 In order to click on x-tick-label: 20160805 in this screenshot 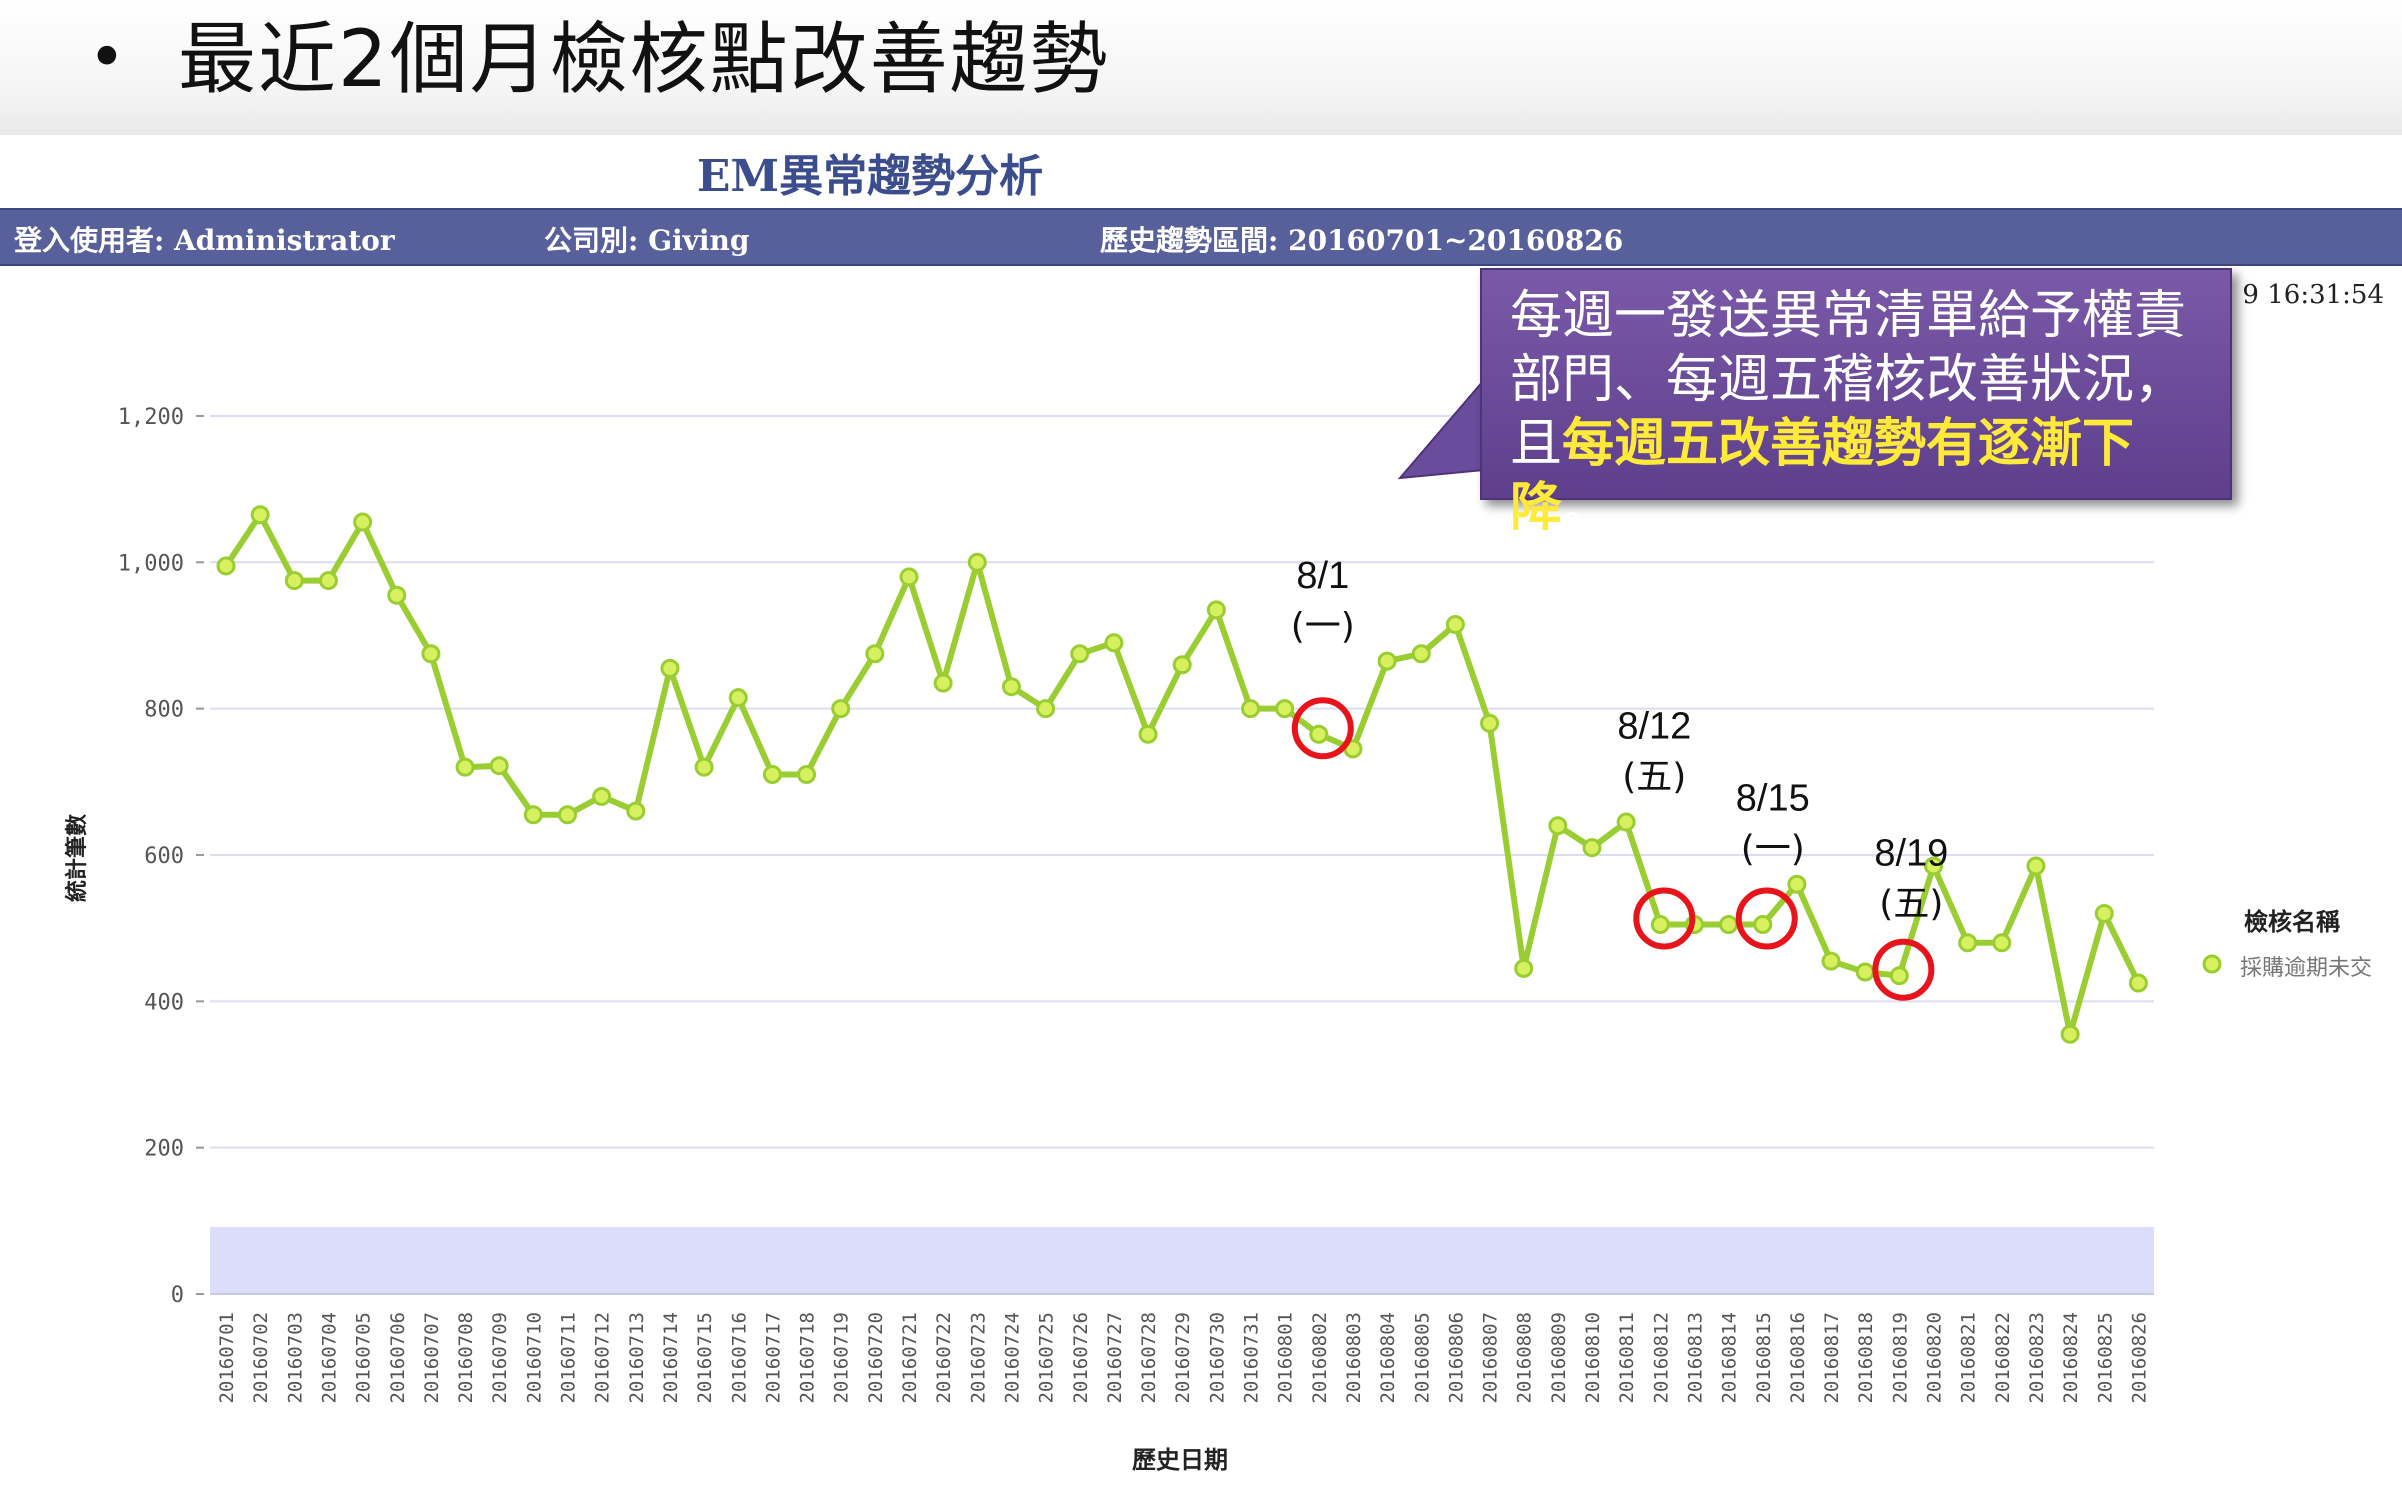, I will do `click(1422, 1358)`.